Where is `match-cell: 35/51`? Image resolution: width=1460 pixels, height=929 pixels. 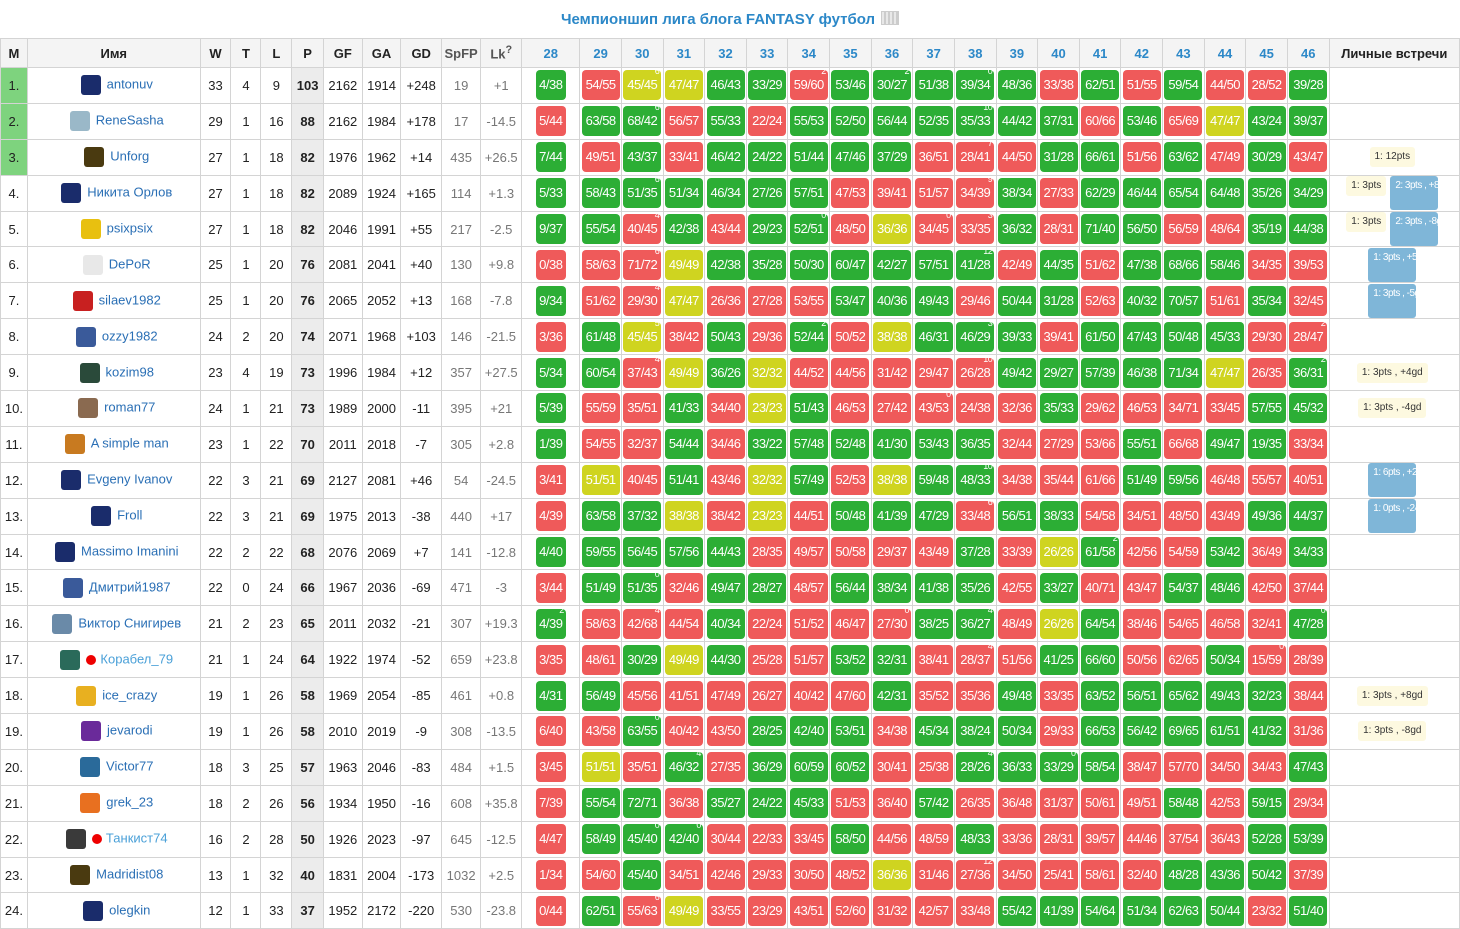
match-cell: 35/51 is located at coordinates (642, 767).